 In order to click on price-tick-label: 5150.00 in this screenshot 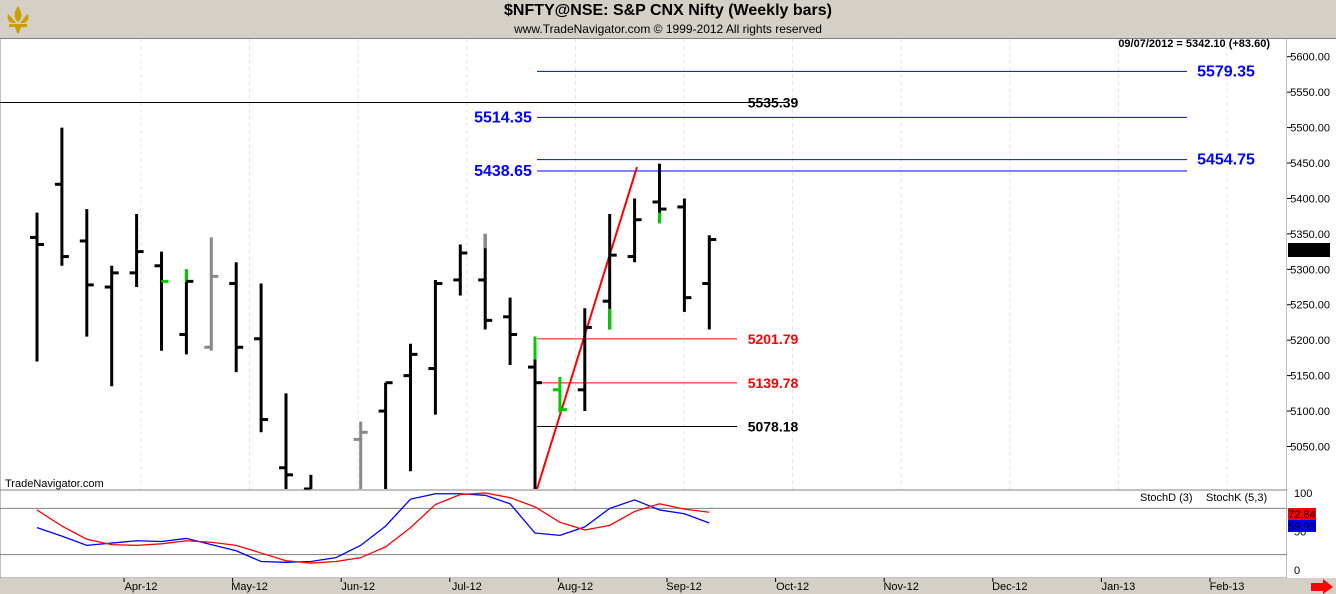, I will do `click(1310, 377)`.